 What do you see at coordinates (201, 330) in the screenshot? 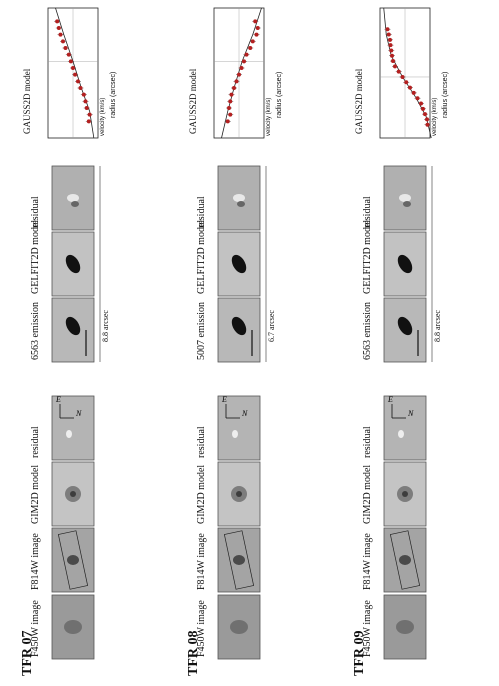
I see `panel-label: 5007 emission` at bounding box center [201, 330].